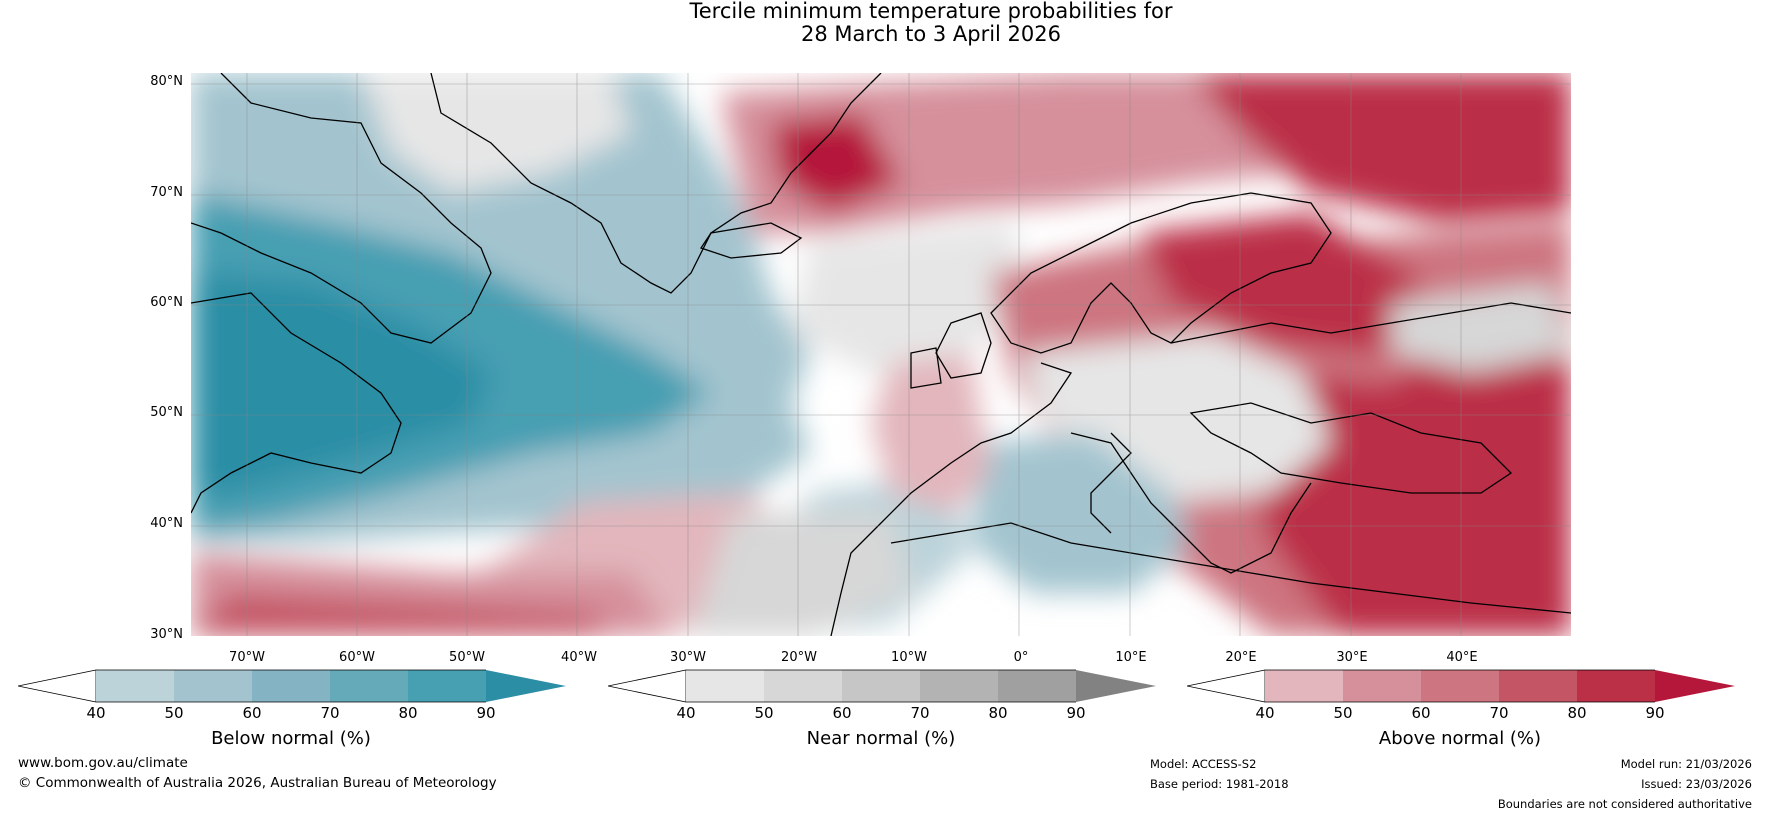  I want to click on below-tick-40: 40, so click(96, 713).